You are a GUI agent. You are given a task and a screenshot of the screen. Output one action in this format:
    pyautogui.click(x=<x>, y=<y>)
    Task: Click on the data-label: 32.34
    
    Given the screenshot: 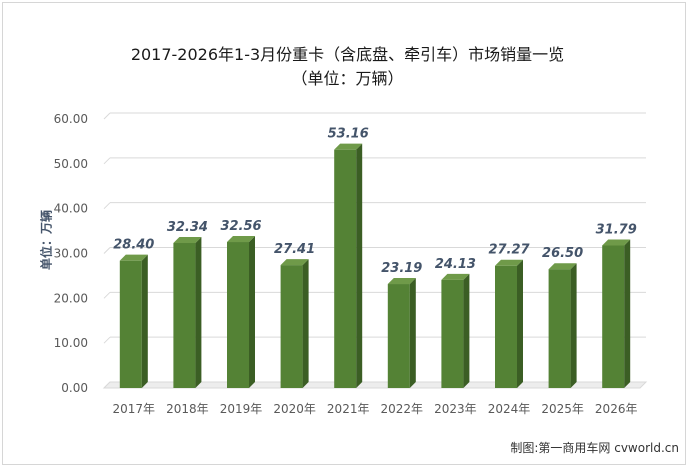 What is the action you would take?
    pyautogui.click(x=187, y=227)
    